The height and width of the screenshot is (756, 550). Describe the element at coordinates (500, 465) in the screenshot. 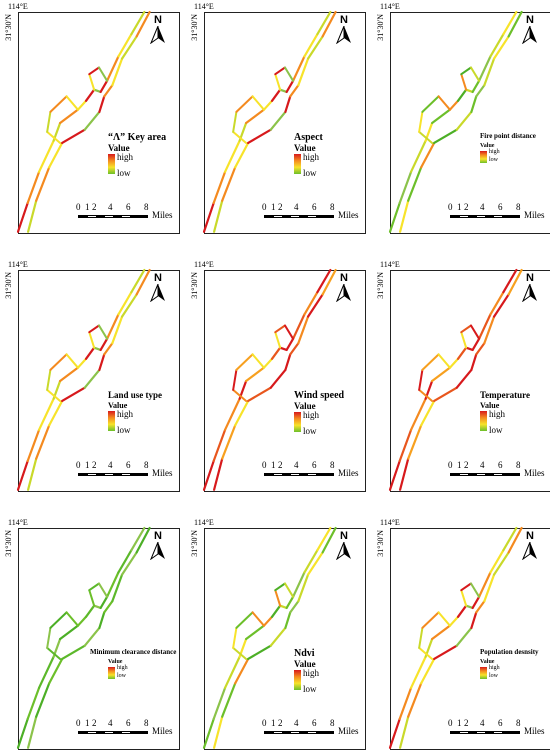

I see `scale-tick-label: 6` at that location.